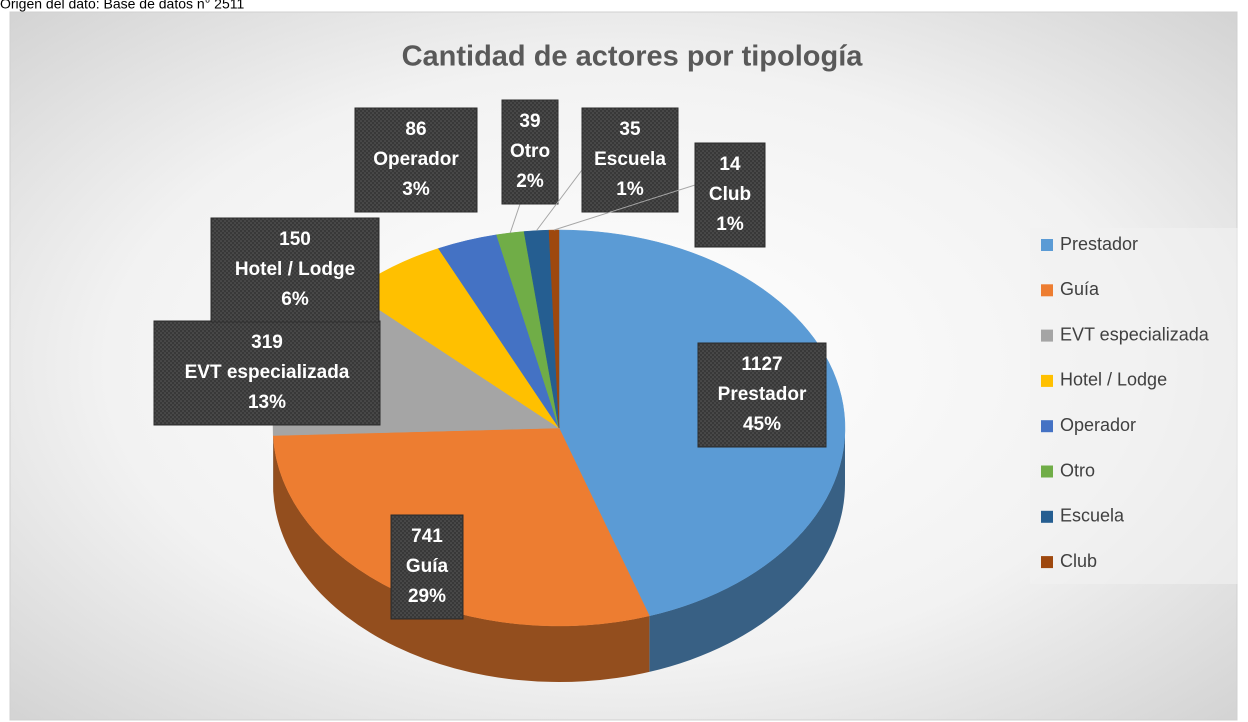 This screenshot has height=722, width=1248. Describe the element at coordinates (1113, 380) in the screenshot. I see `legend-label: Hotel / Lodge` at that location.